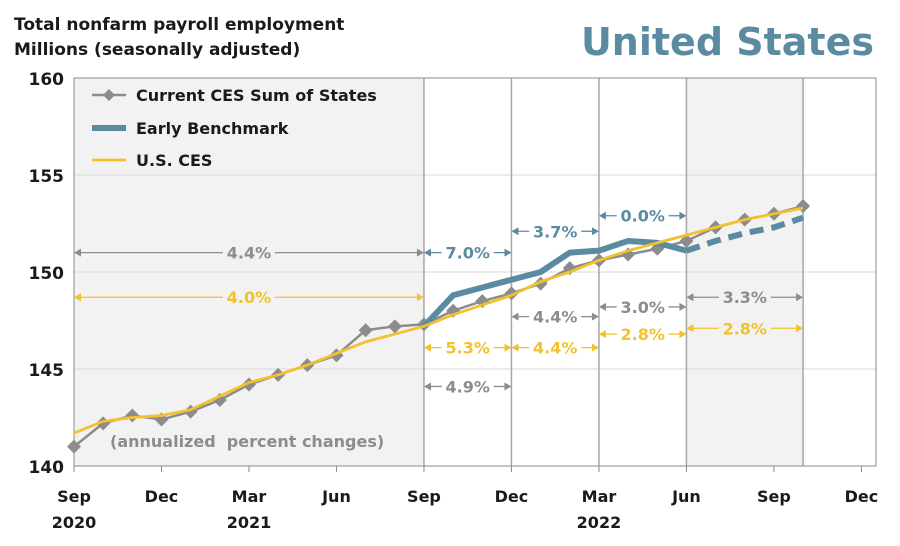  I want to click on growth-annotation: 3.3%, so click(745, 297).